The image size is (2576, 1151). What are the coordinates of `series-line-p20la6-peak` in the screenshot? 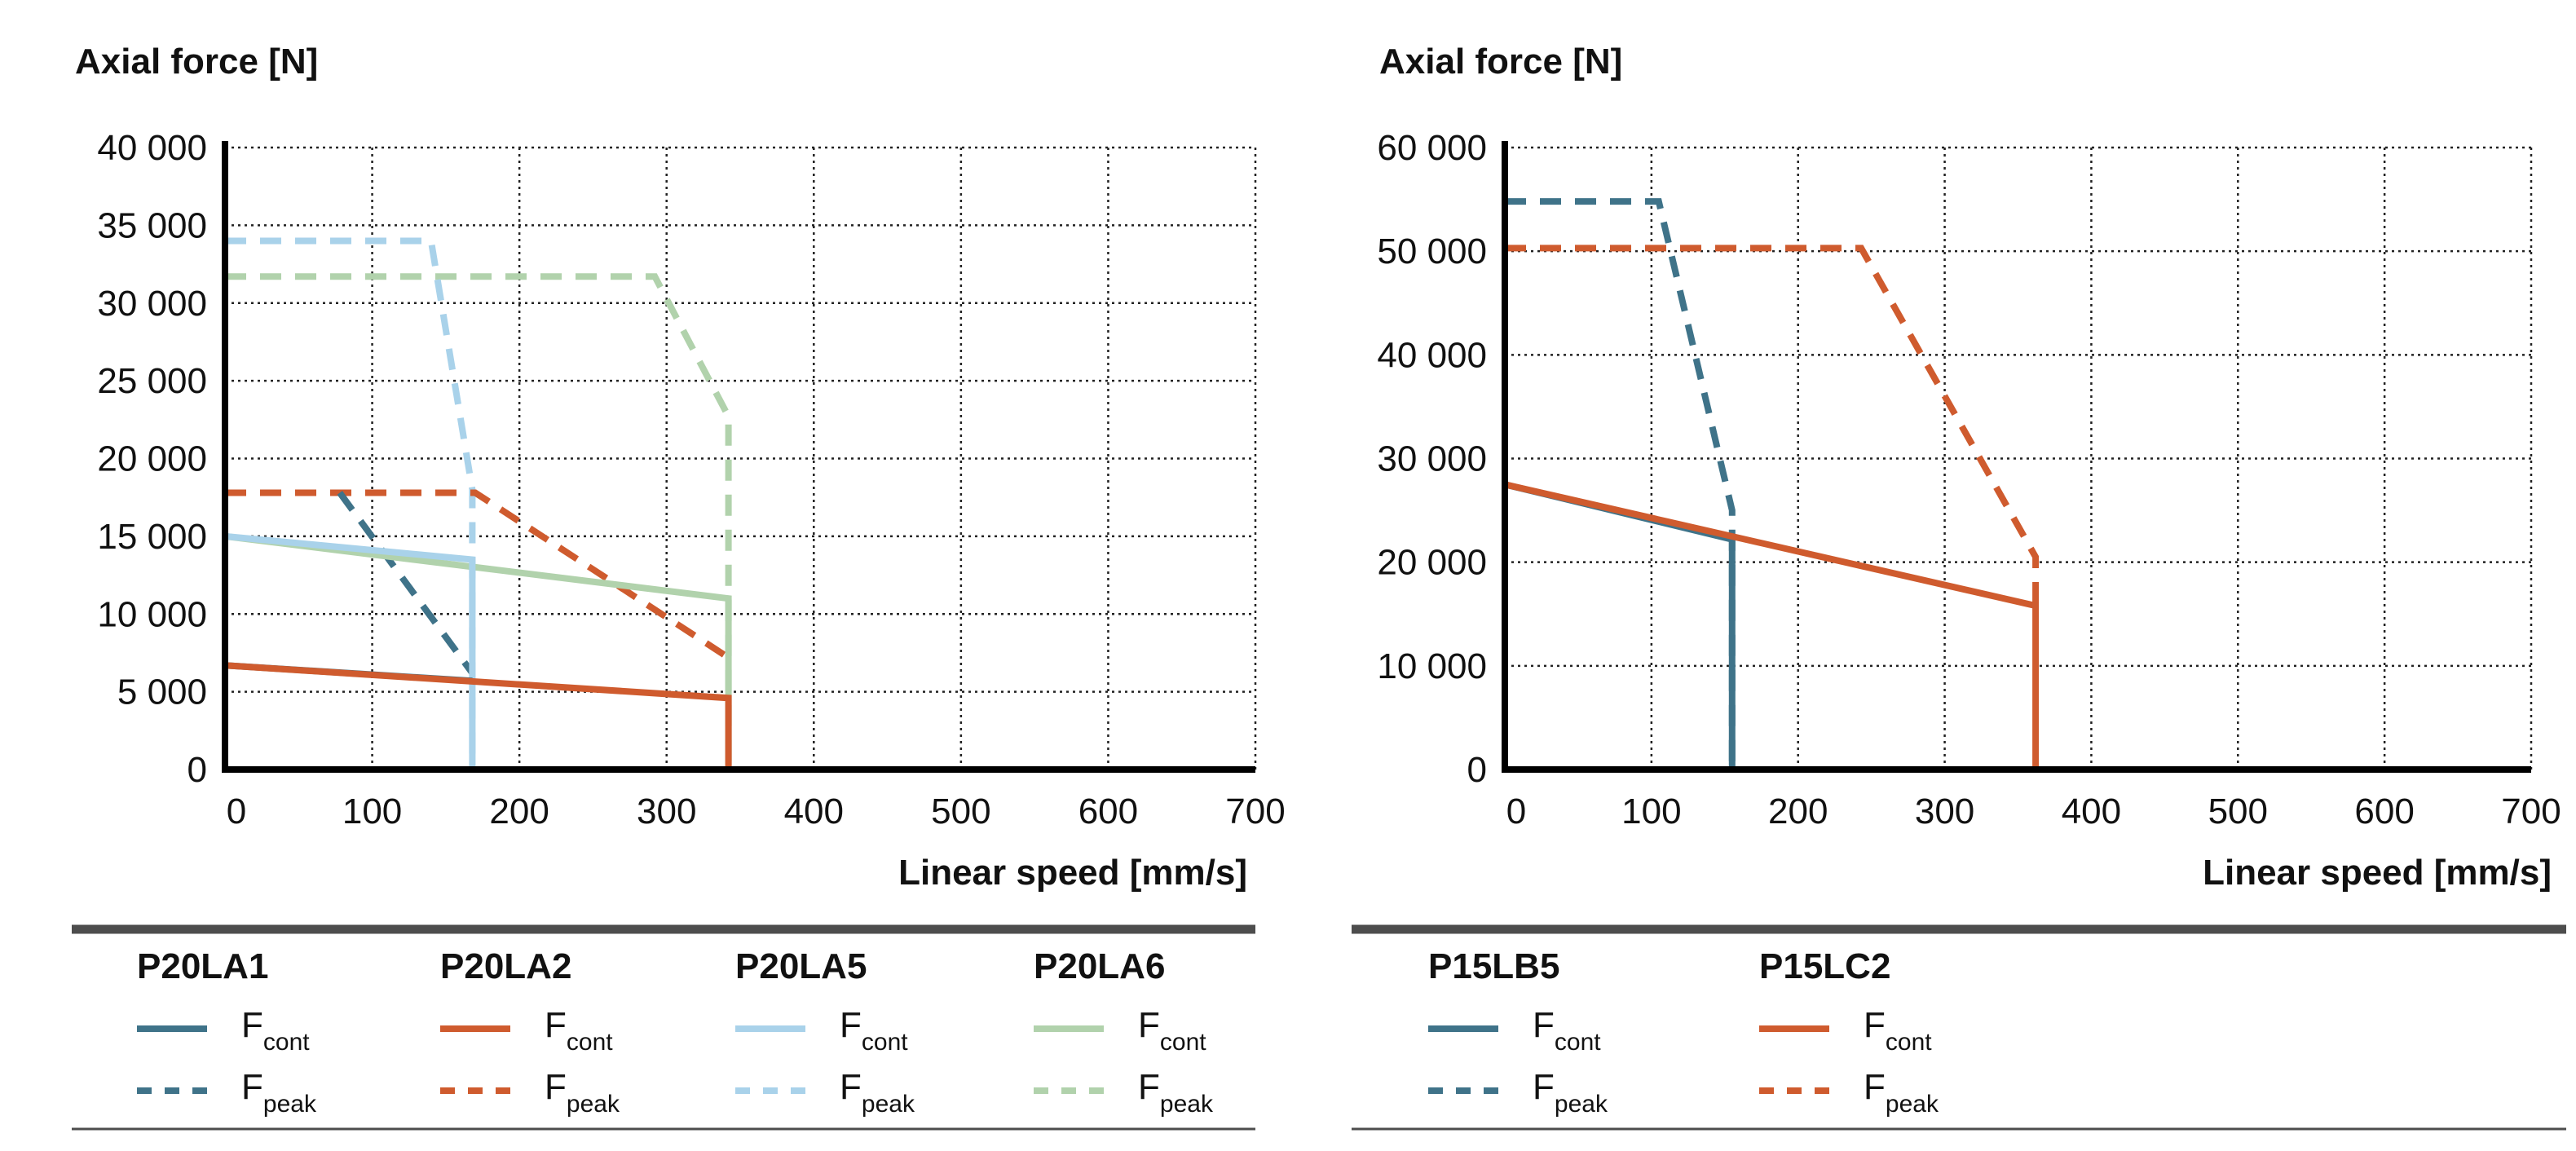 It's located at (478, 521).